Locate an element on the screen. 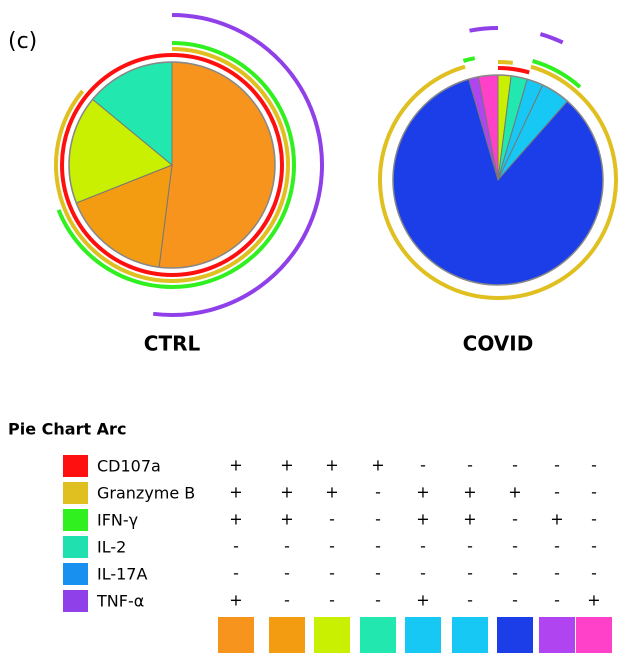 Image resolution: width=620 pixels, height=655 pixels. pie-title: CTRL is located at coordinates (172, 344).